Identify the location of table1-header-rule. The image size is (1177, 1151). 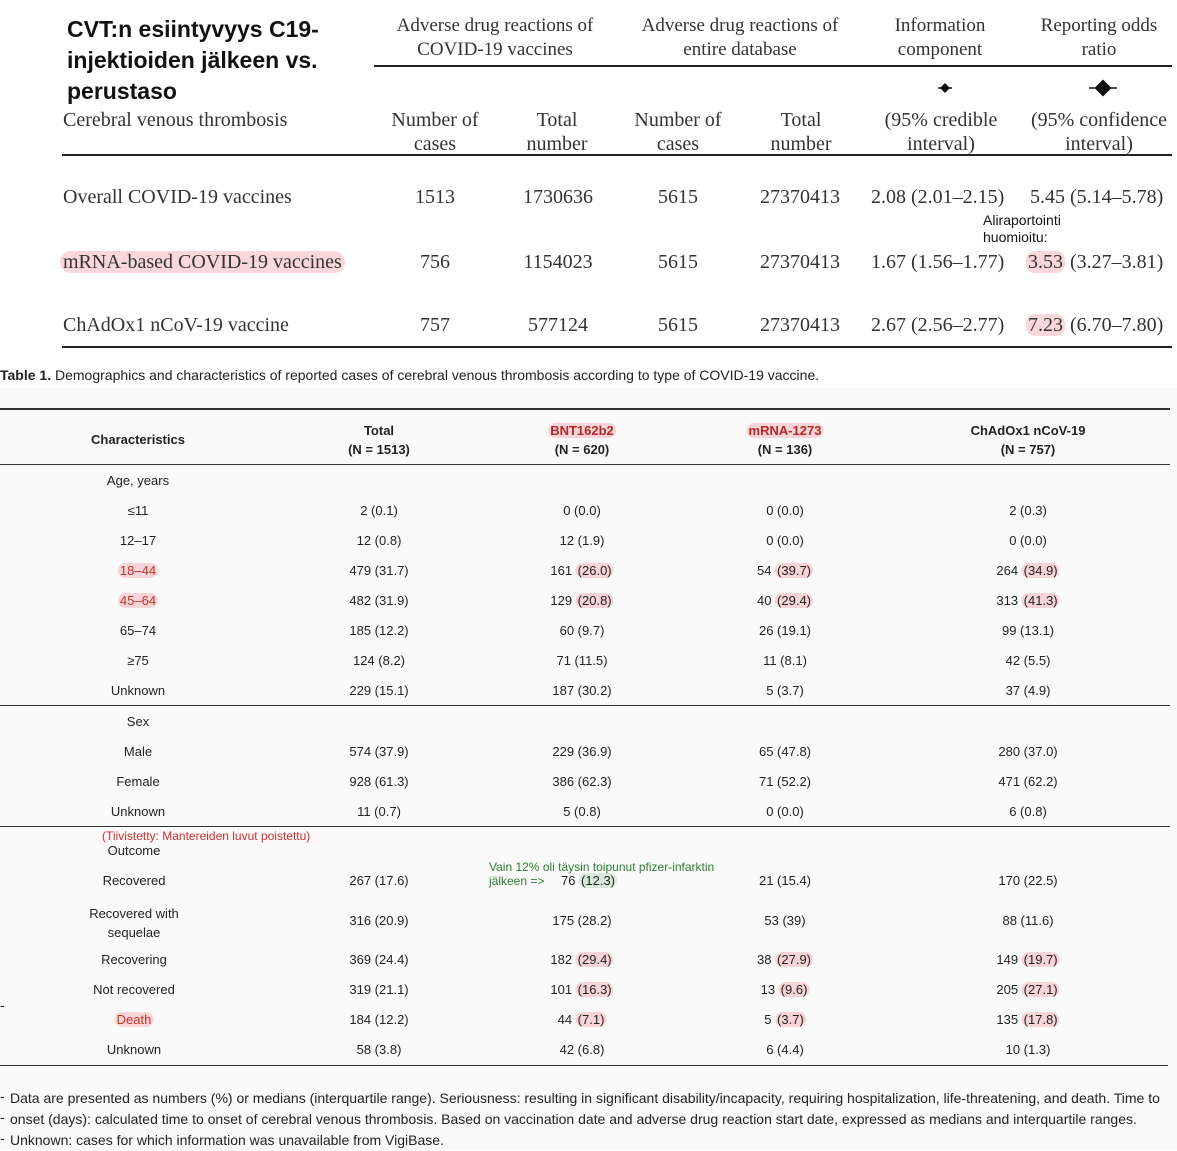
(585, 464).